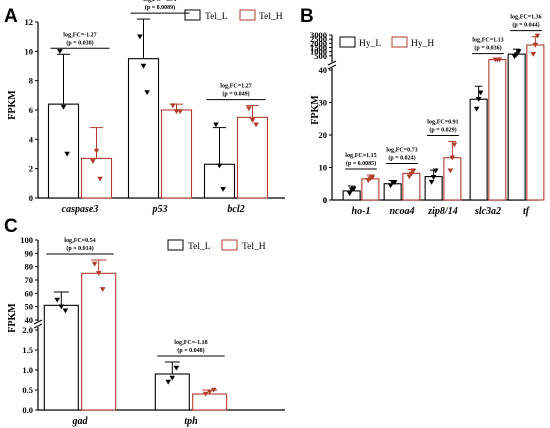 This screenshot has height=428, width=550. I want to click on y-tick-label: 2000, so click(318, 43).